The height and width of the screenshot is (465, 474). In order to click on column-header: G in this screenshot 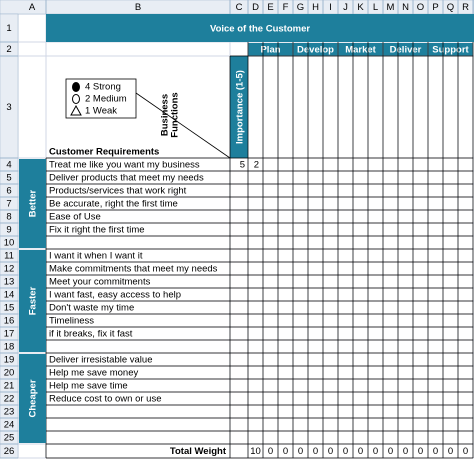, I will do `click(300, 7)`.